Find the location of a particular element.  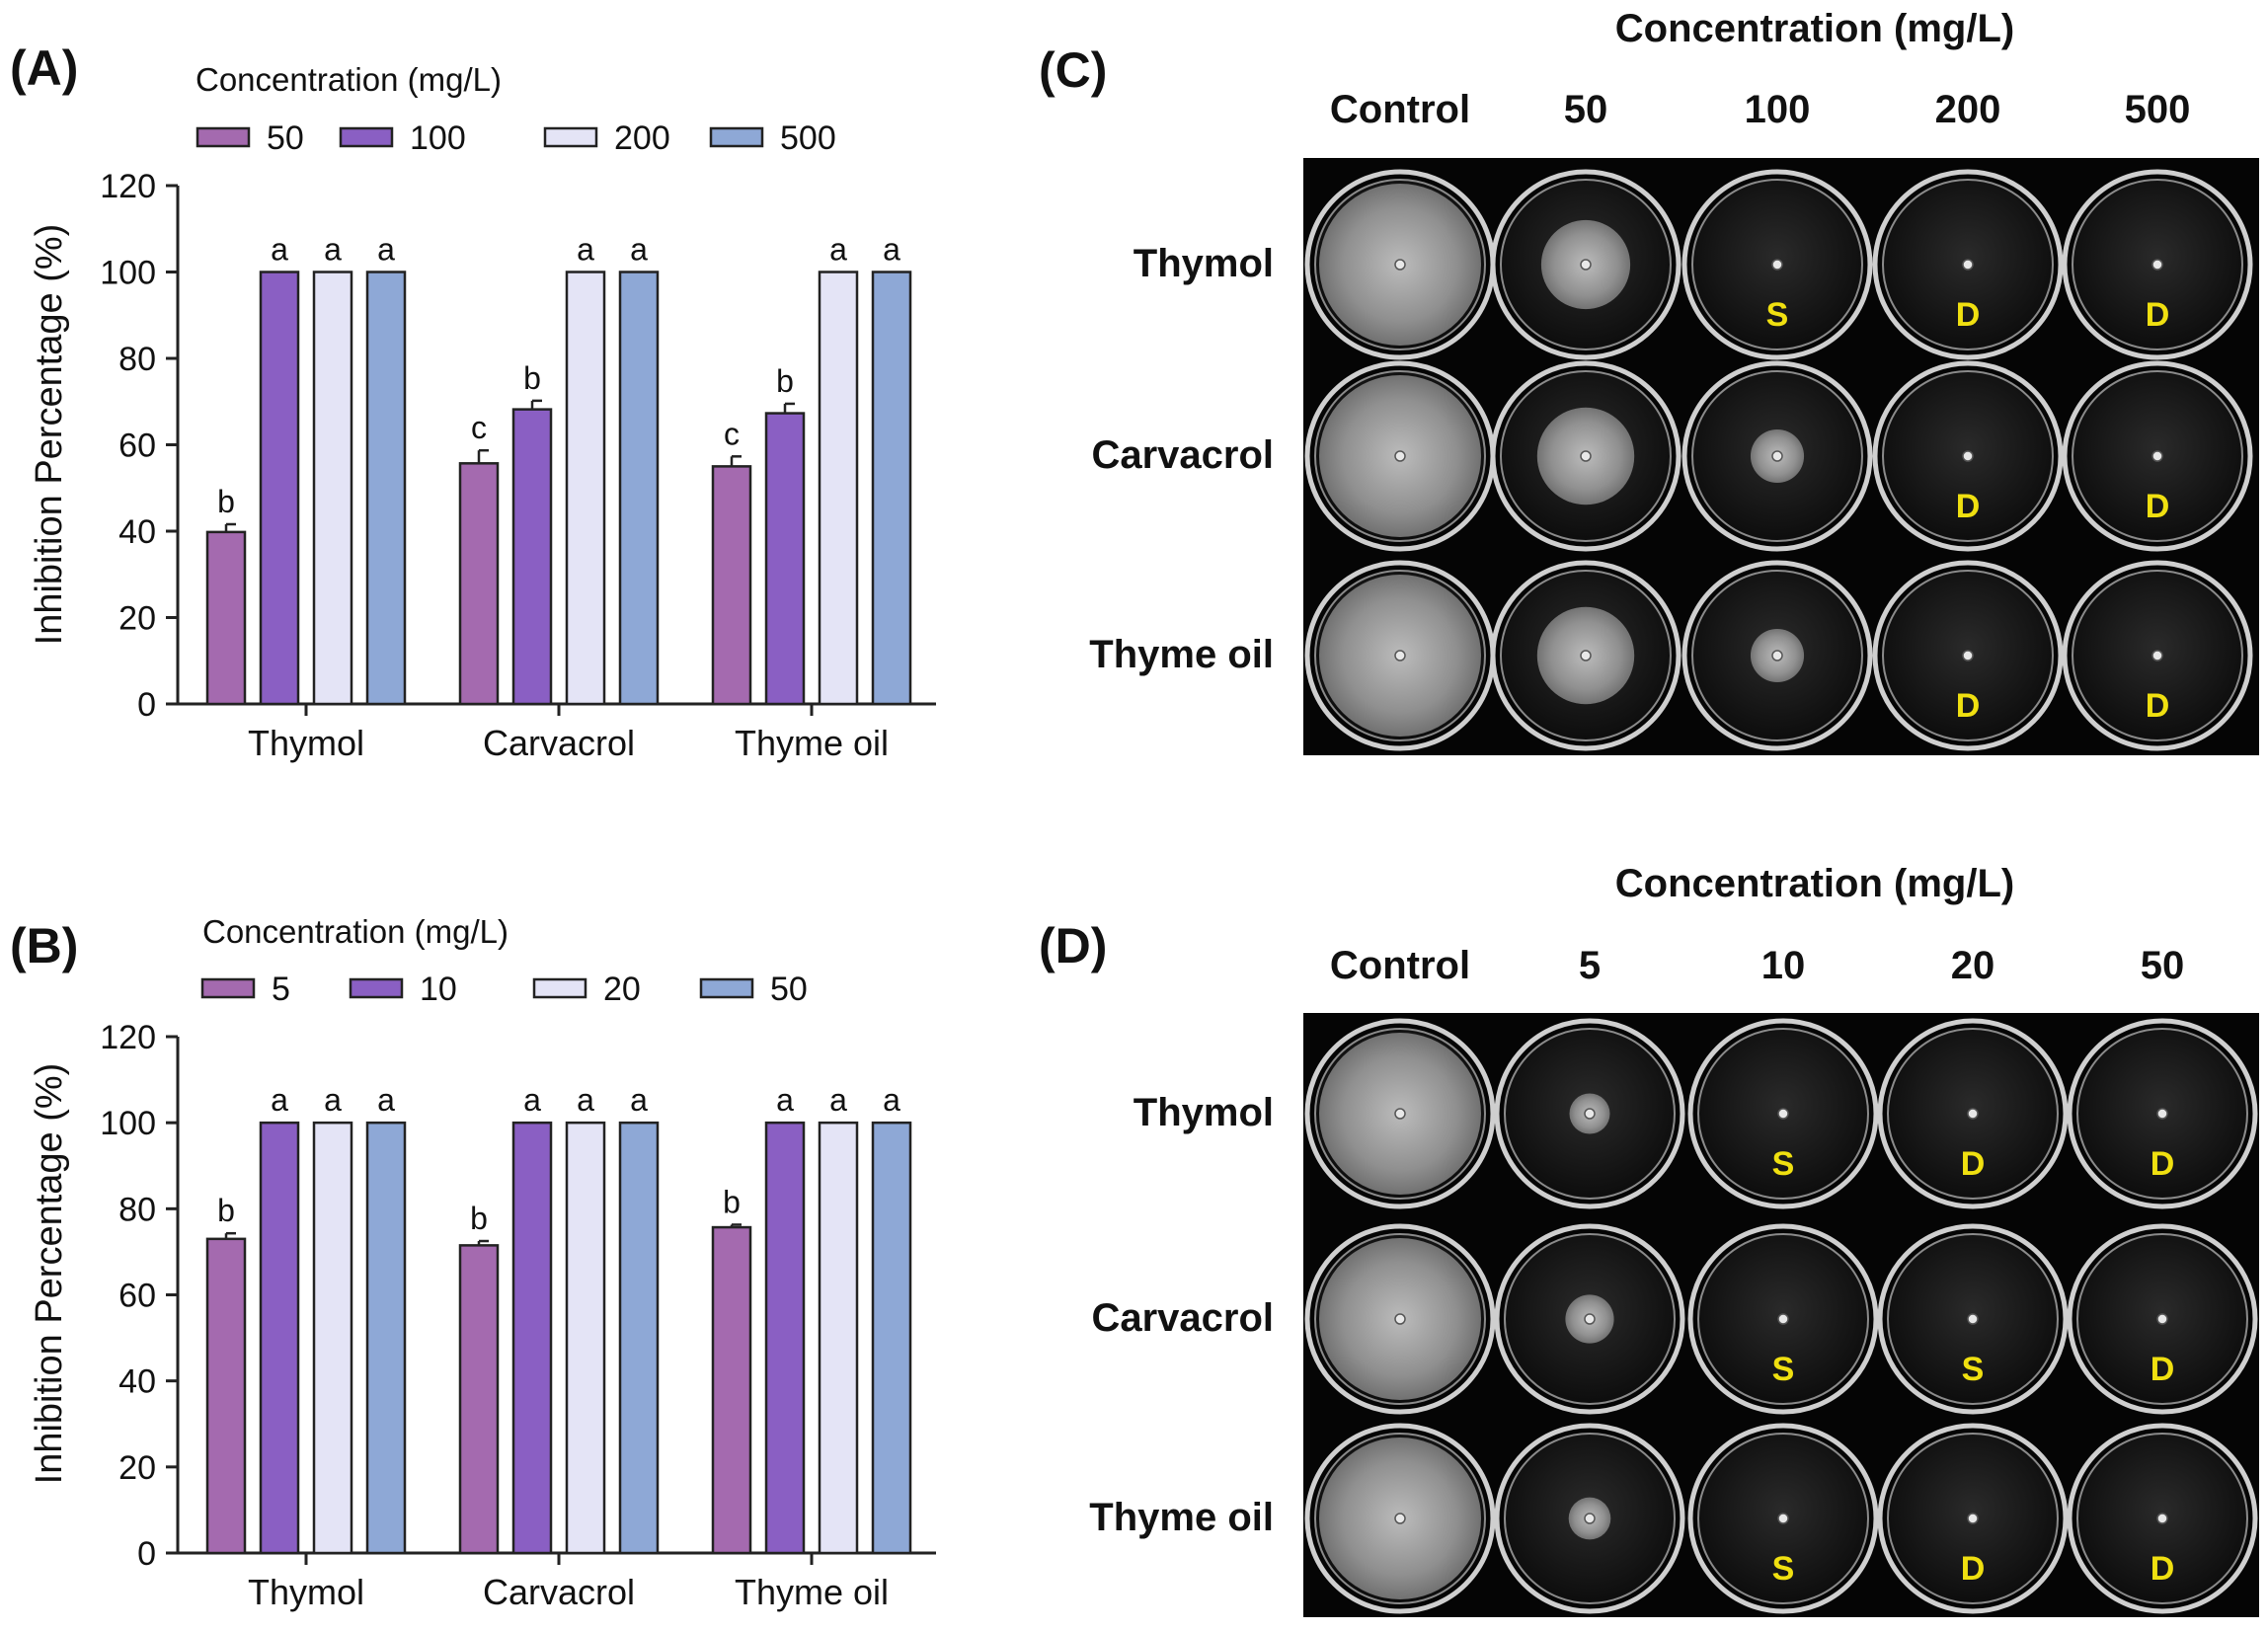

legend-title-a: Concentration (mg/L) is located at coordinates (349, 80).